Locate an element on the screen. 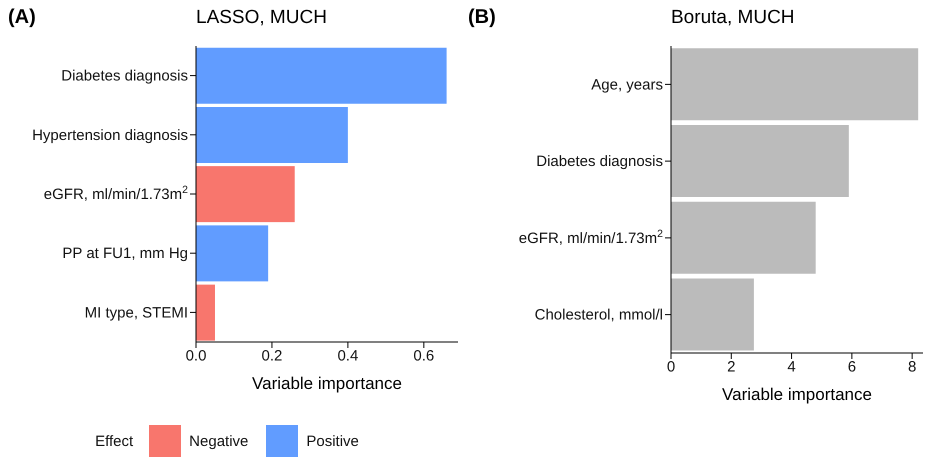  legend-label: Negative is located at coordinates (218, 442).